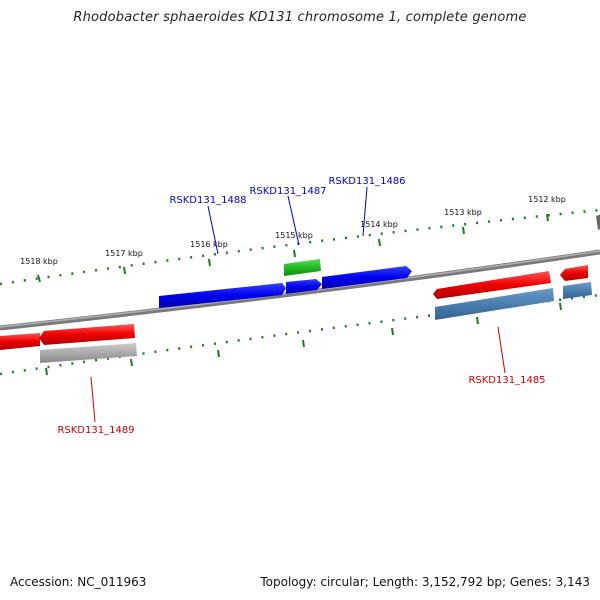 This screenshot has width=600, height=600. I want to click on gene-feature, so click(577, 290).